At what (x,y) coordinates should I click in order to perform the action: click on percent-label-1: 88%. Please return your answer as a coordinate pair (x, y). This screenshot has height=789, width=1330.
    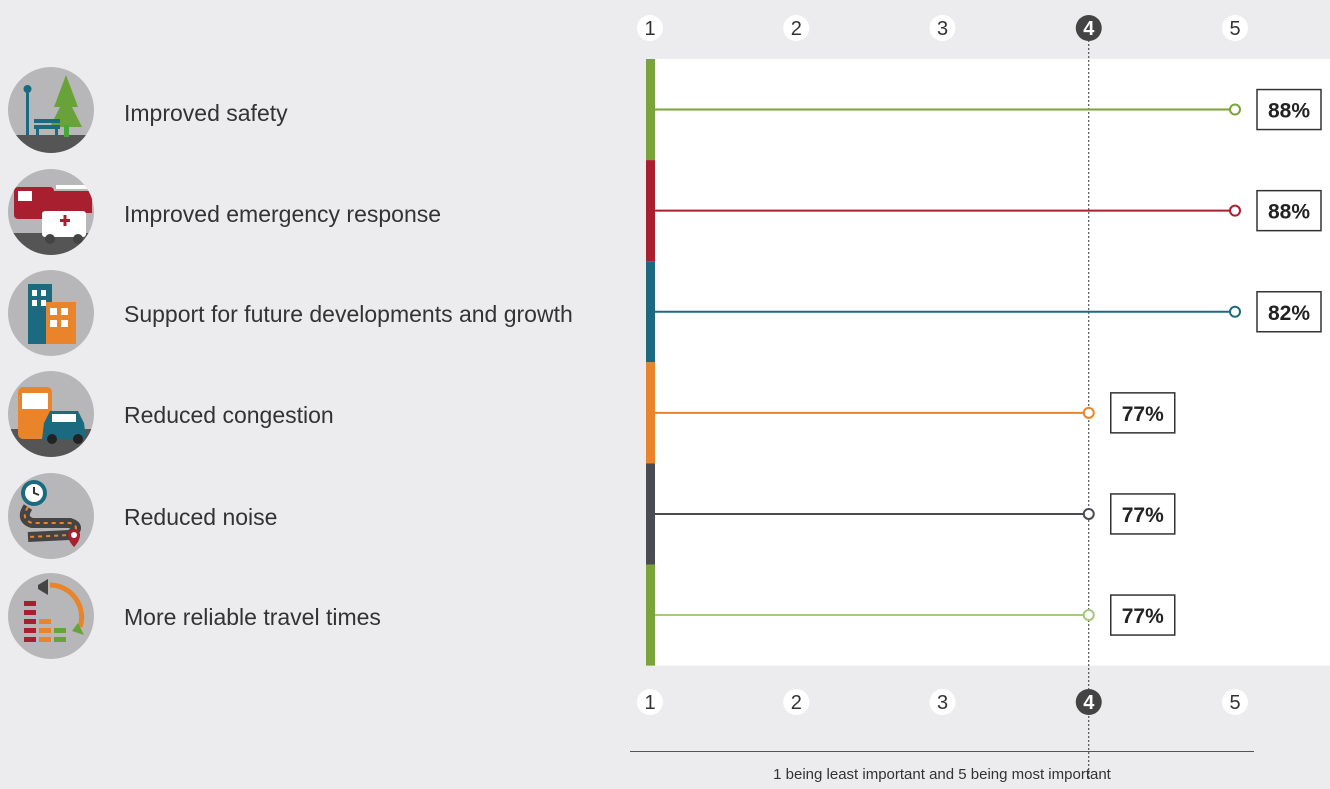
    Looking at the image, I should click on (1289, 212).